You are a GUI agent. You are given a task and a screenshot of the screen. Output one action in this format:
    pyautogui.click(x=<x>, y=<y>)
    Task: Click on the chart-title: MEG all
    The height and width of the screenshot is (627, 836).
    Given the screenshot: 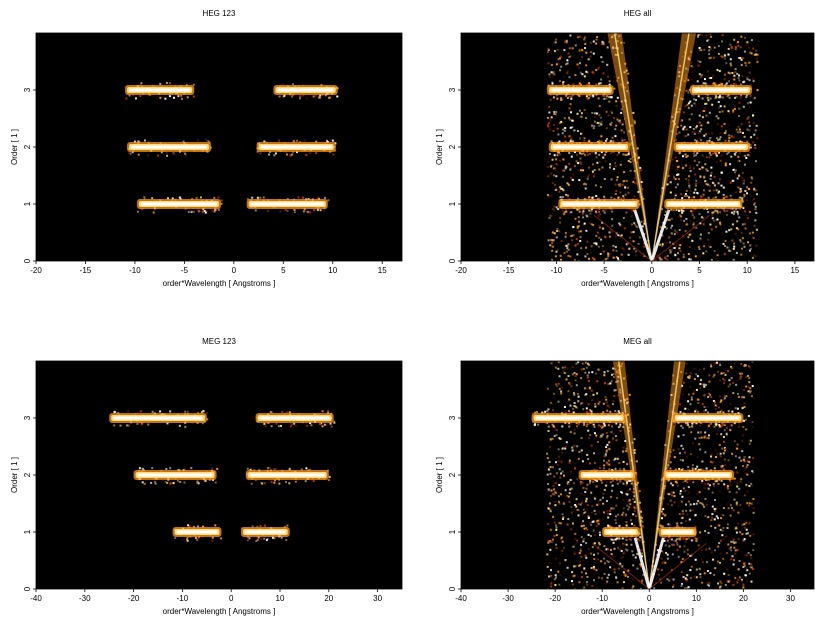 What is the action you would take?
    pyautogui.click(x=637, y=341)
    